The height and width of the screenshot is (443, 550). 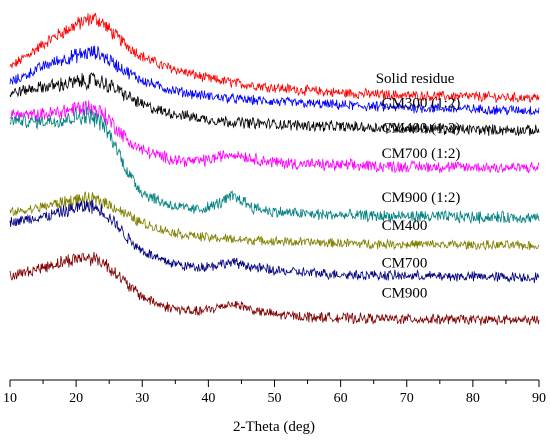 I want to click on series-label: CM400, so click(x=405, y=226).